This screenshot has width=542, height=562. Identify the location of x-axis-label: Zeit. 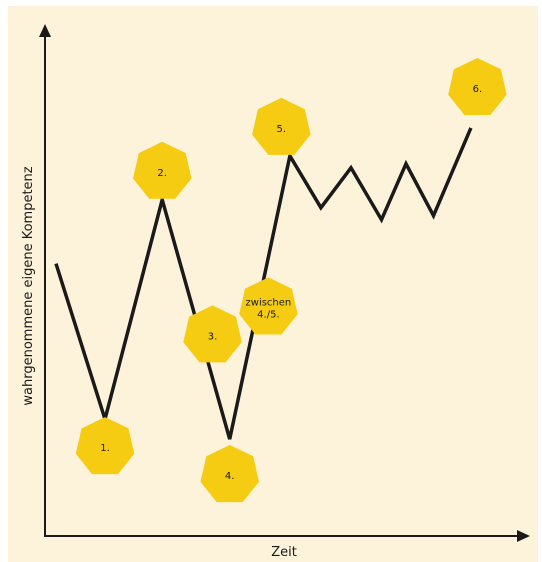
(284, 552).